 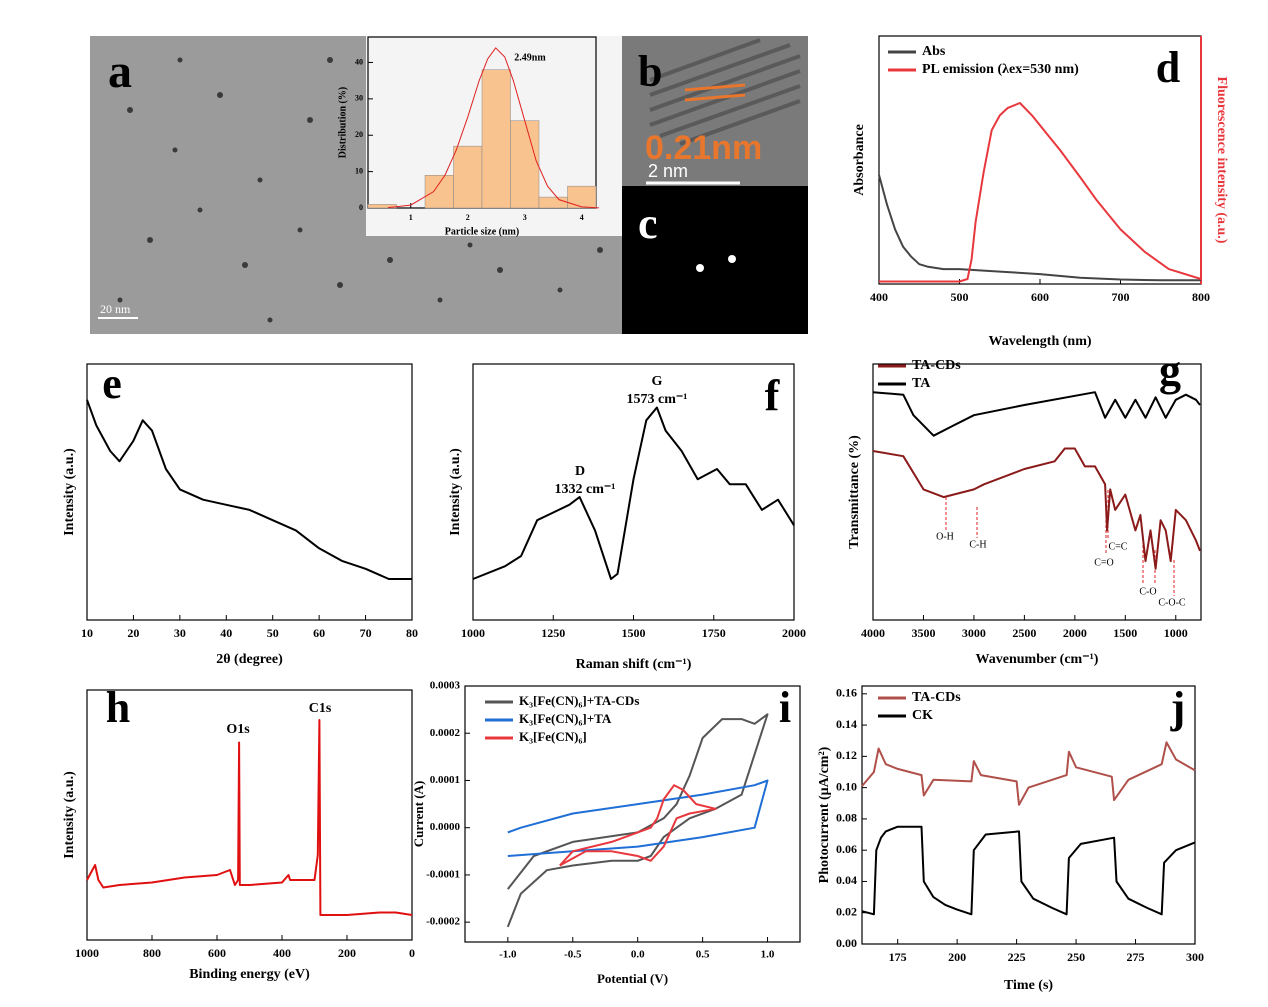 I want to click on annotation: C-H, so click(x=977, y=544).